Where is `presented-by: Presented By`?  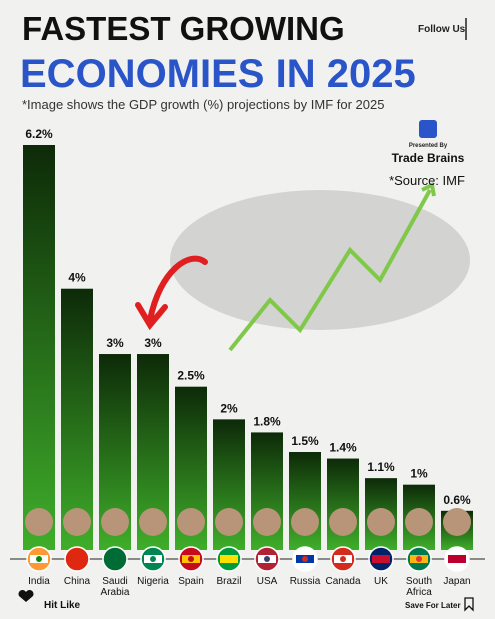 presented-by: Presented By is located at coordinates (428, 146).